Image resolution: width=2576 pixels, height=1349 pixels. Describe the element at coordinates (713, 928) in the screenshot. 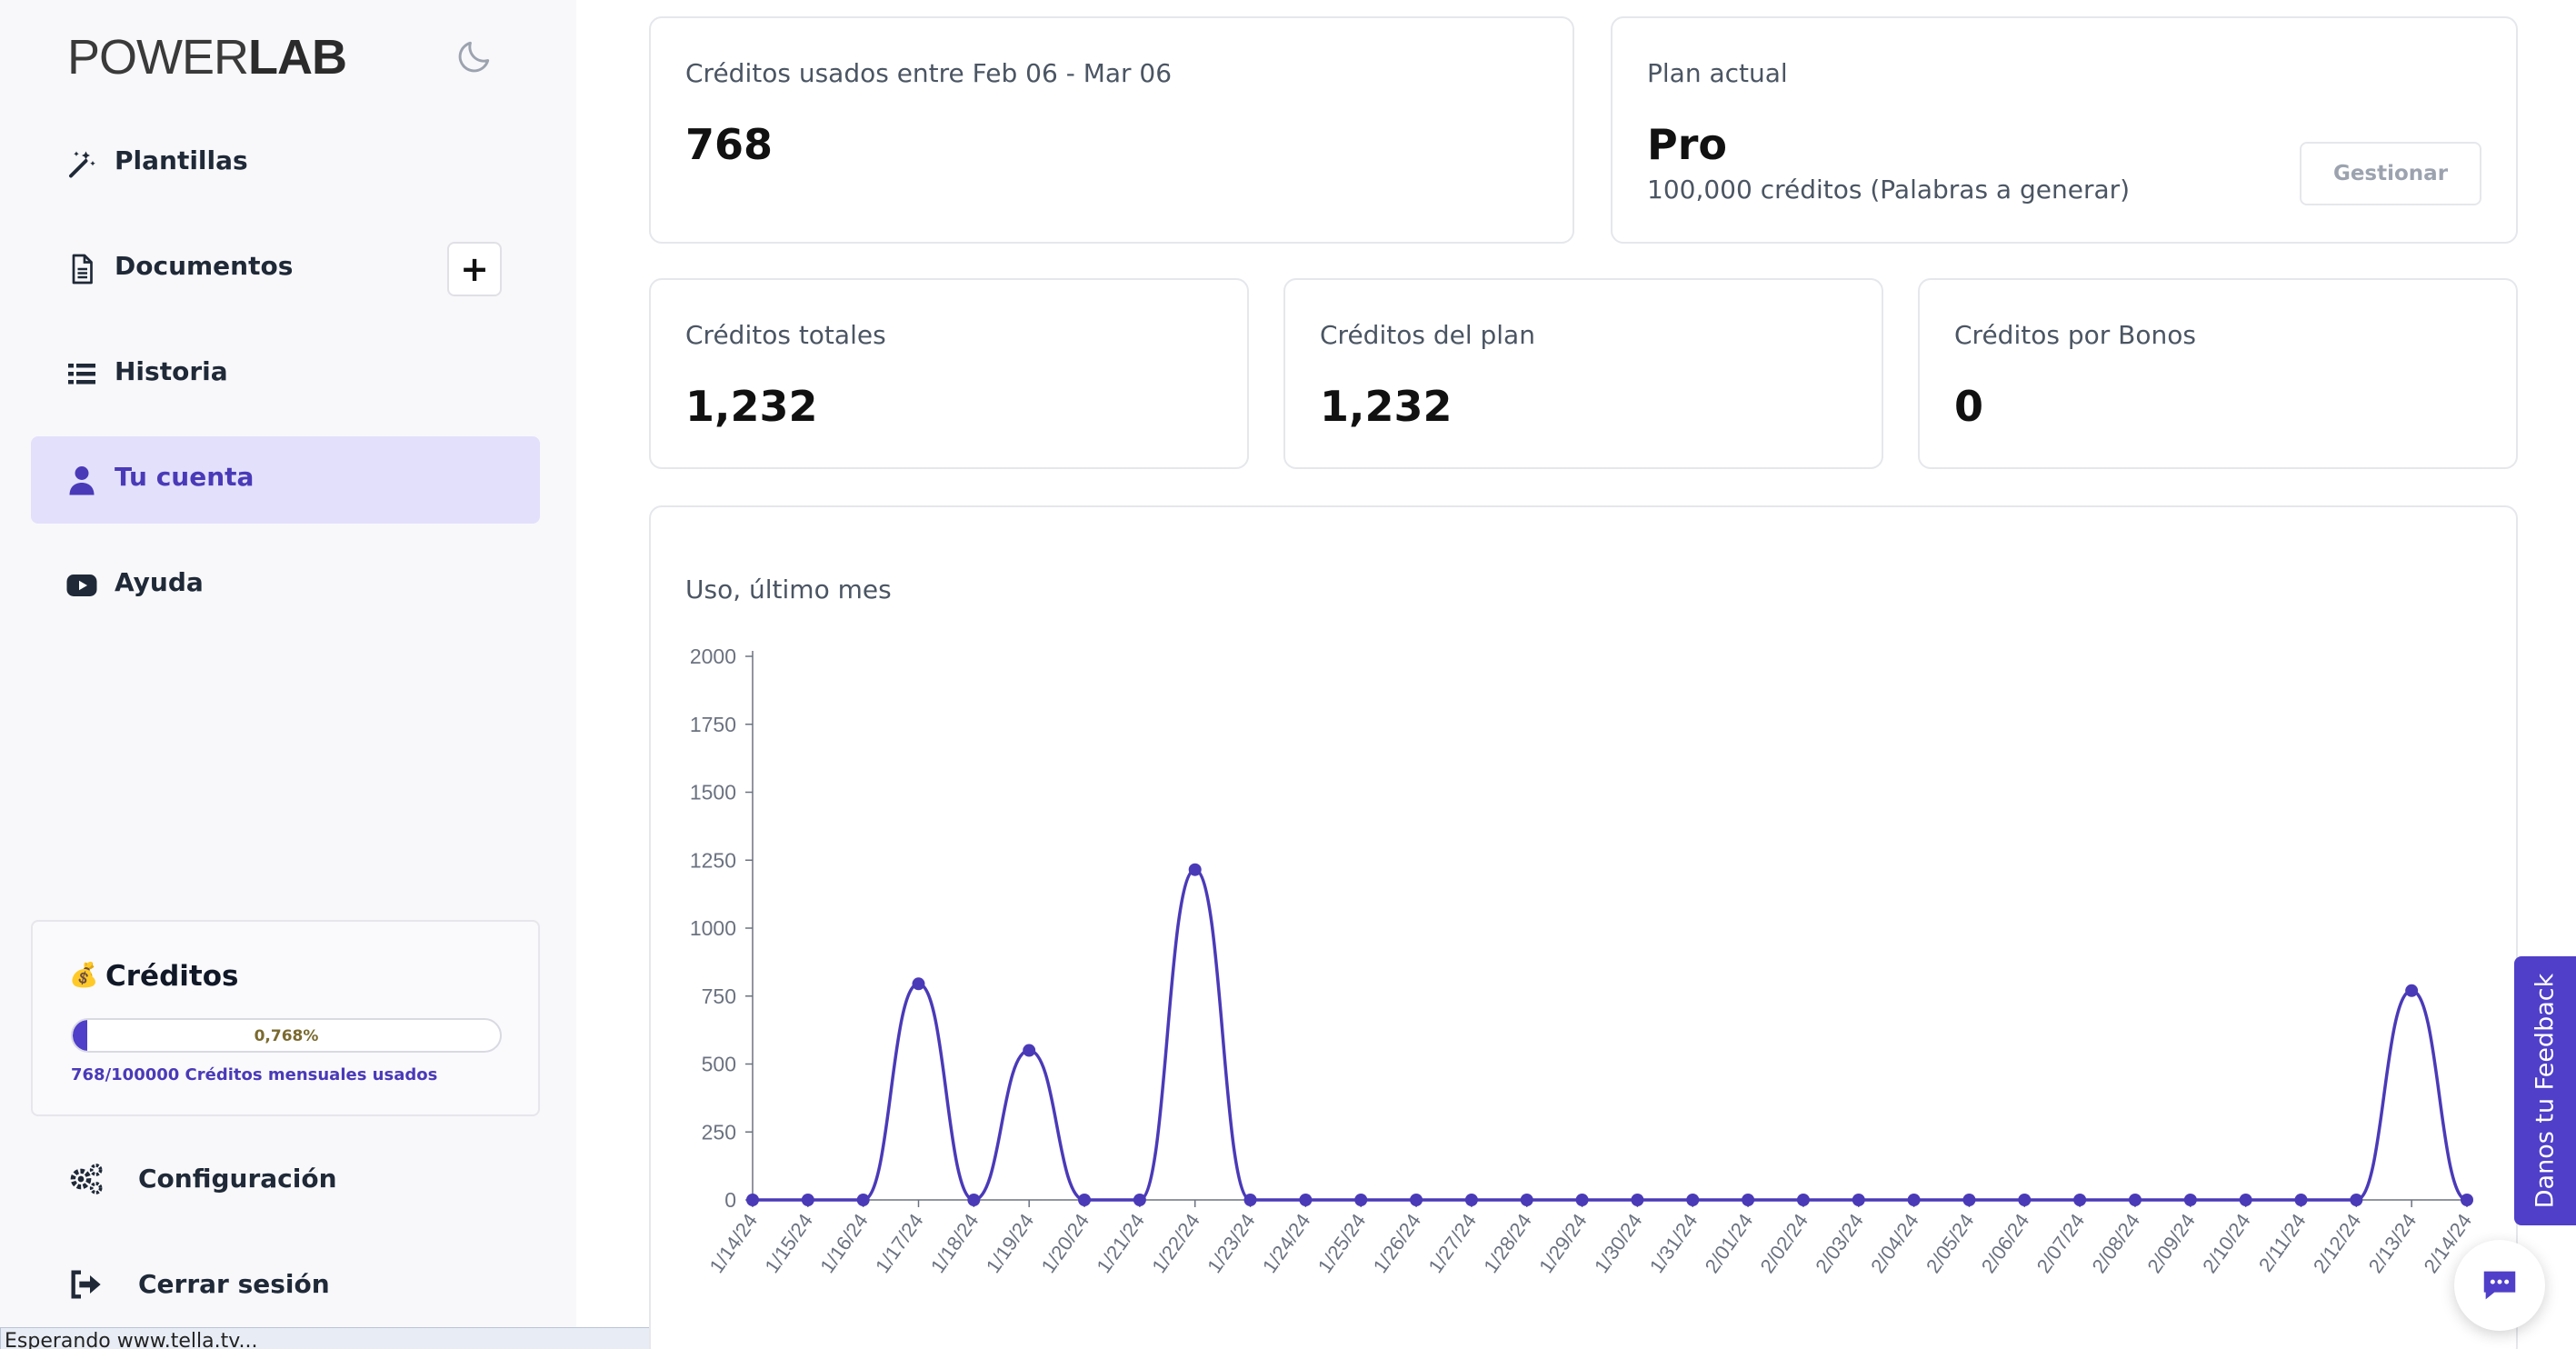

I see `y-tick-label: 1000` at that location.